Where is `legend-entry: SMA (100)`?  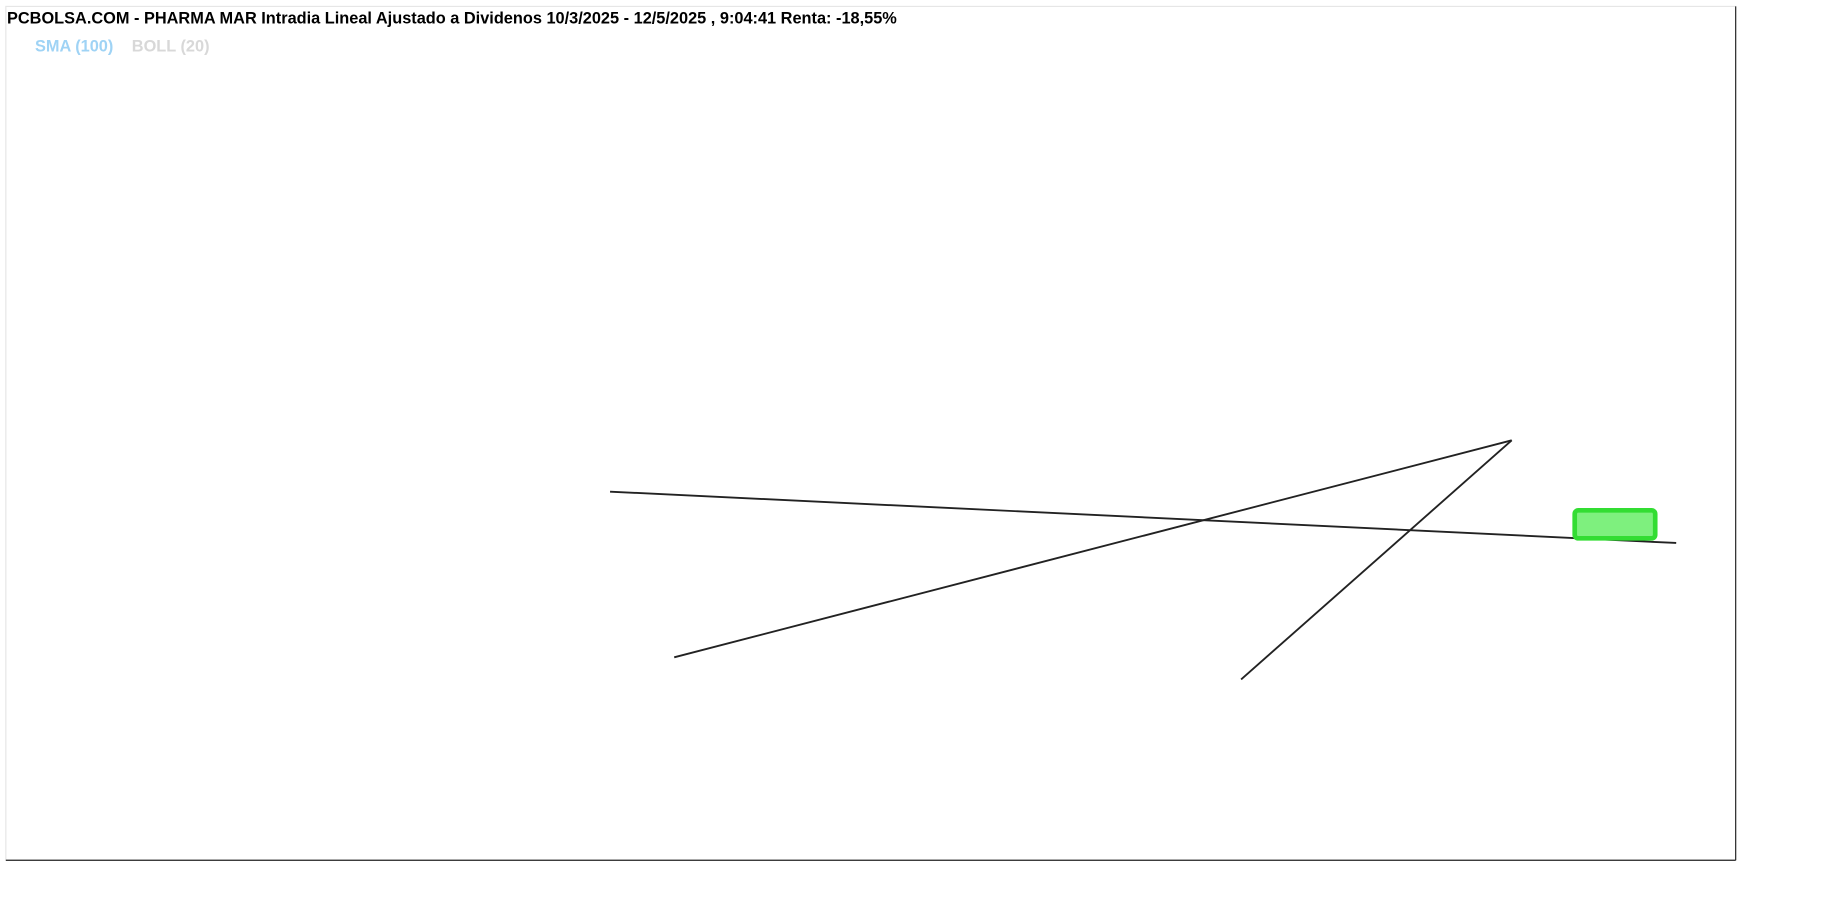
legend-entry: SMA (100) is located at coordinates (74, 47).